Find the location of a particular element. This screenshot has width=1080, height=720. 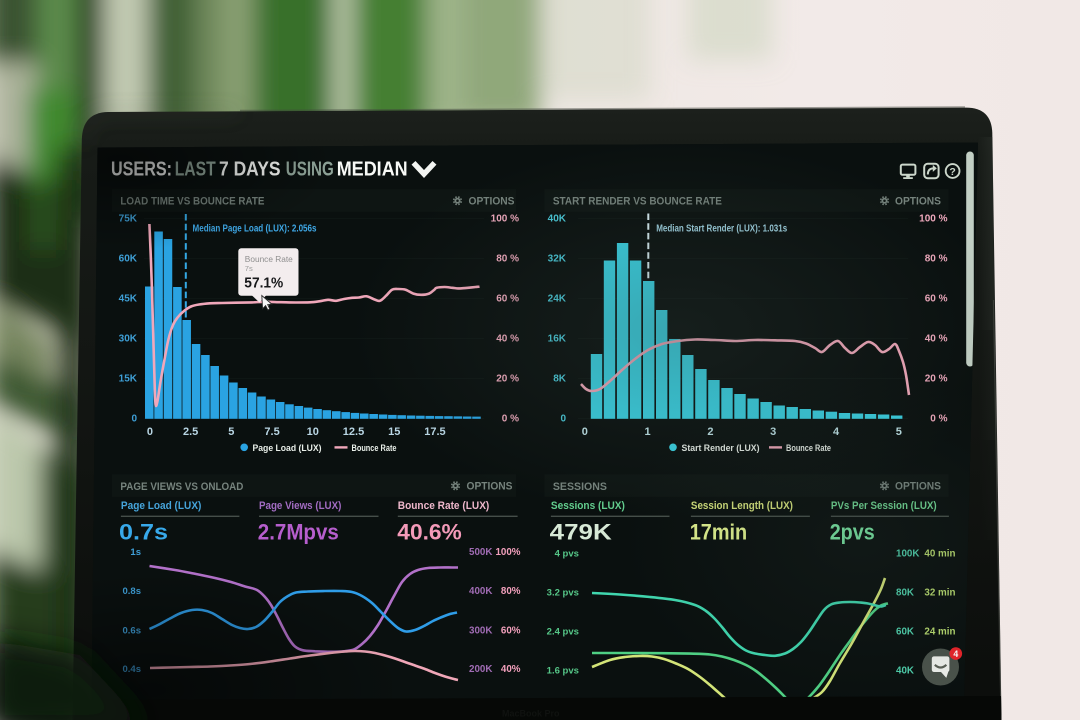

svg-text: 57.1% is located at coordinates (263, 284).